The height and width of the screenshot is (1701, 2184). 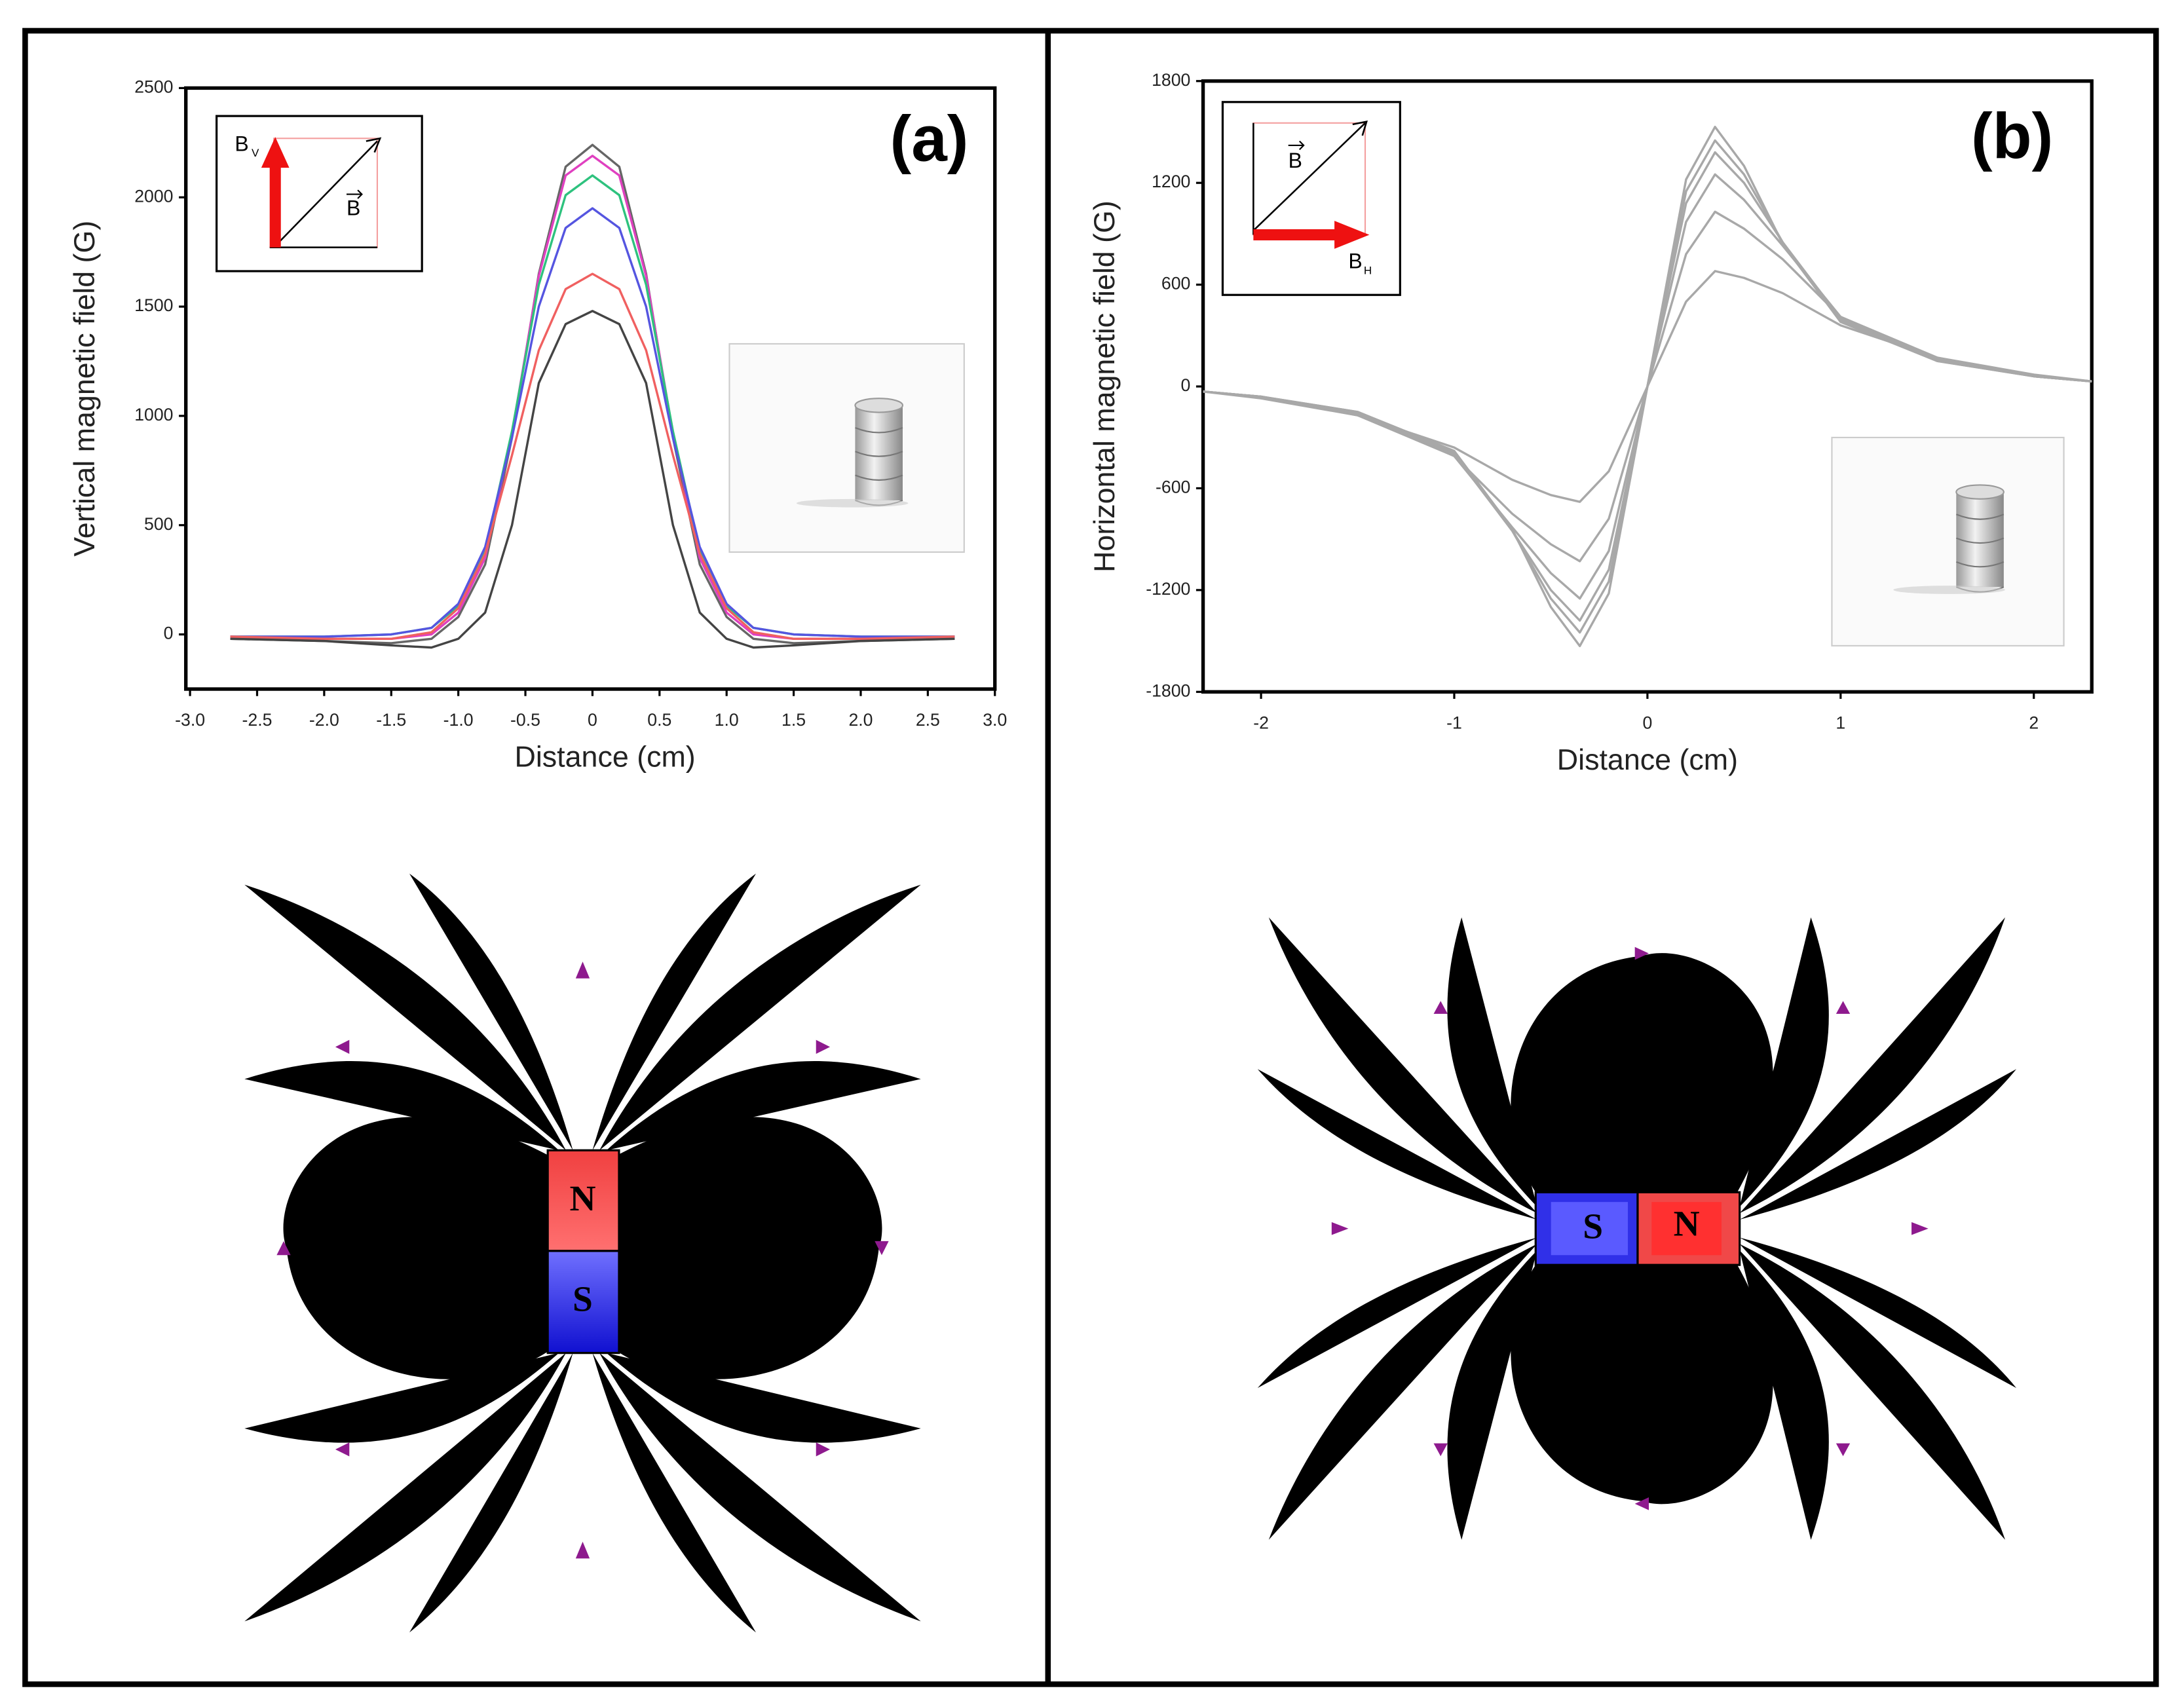 I want to click on x-tick-label: -2.0, so click(x=324, y=720).